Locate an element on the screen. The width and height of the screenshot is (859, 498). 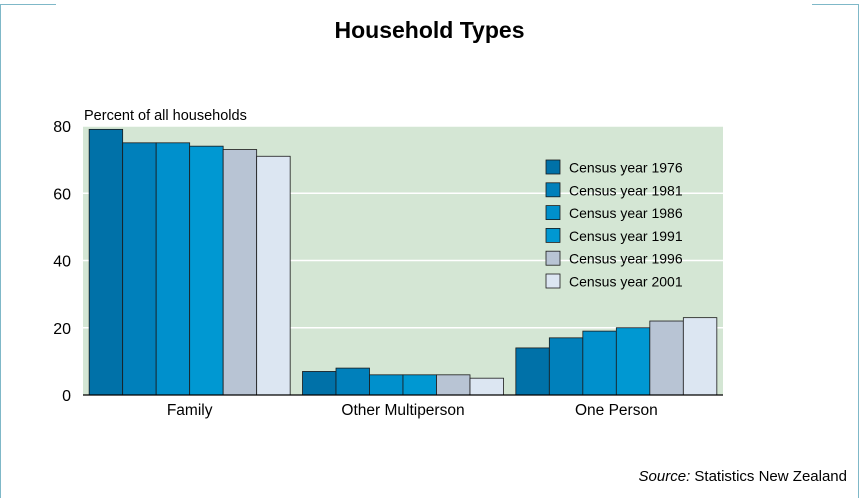
chart-title: Household Types is located at coordinates (429, 30).